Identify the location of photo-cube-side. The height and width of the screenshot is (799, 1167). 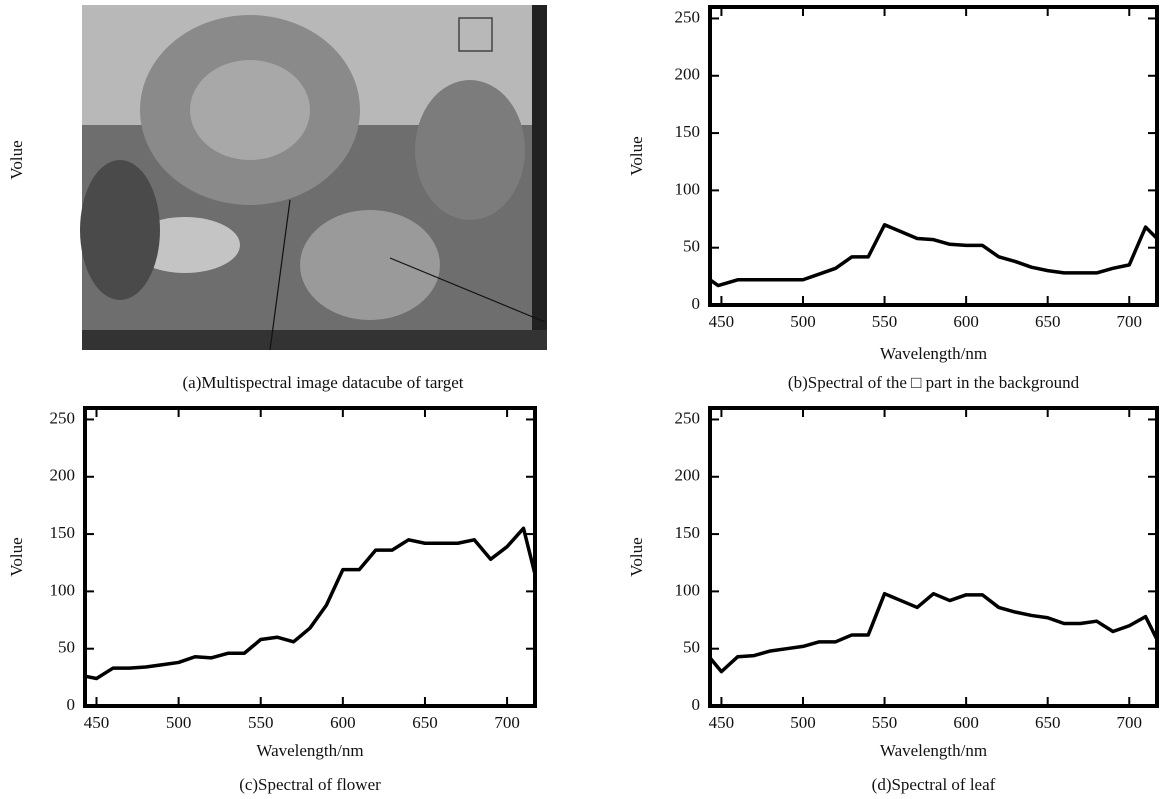
(539, 177).